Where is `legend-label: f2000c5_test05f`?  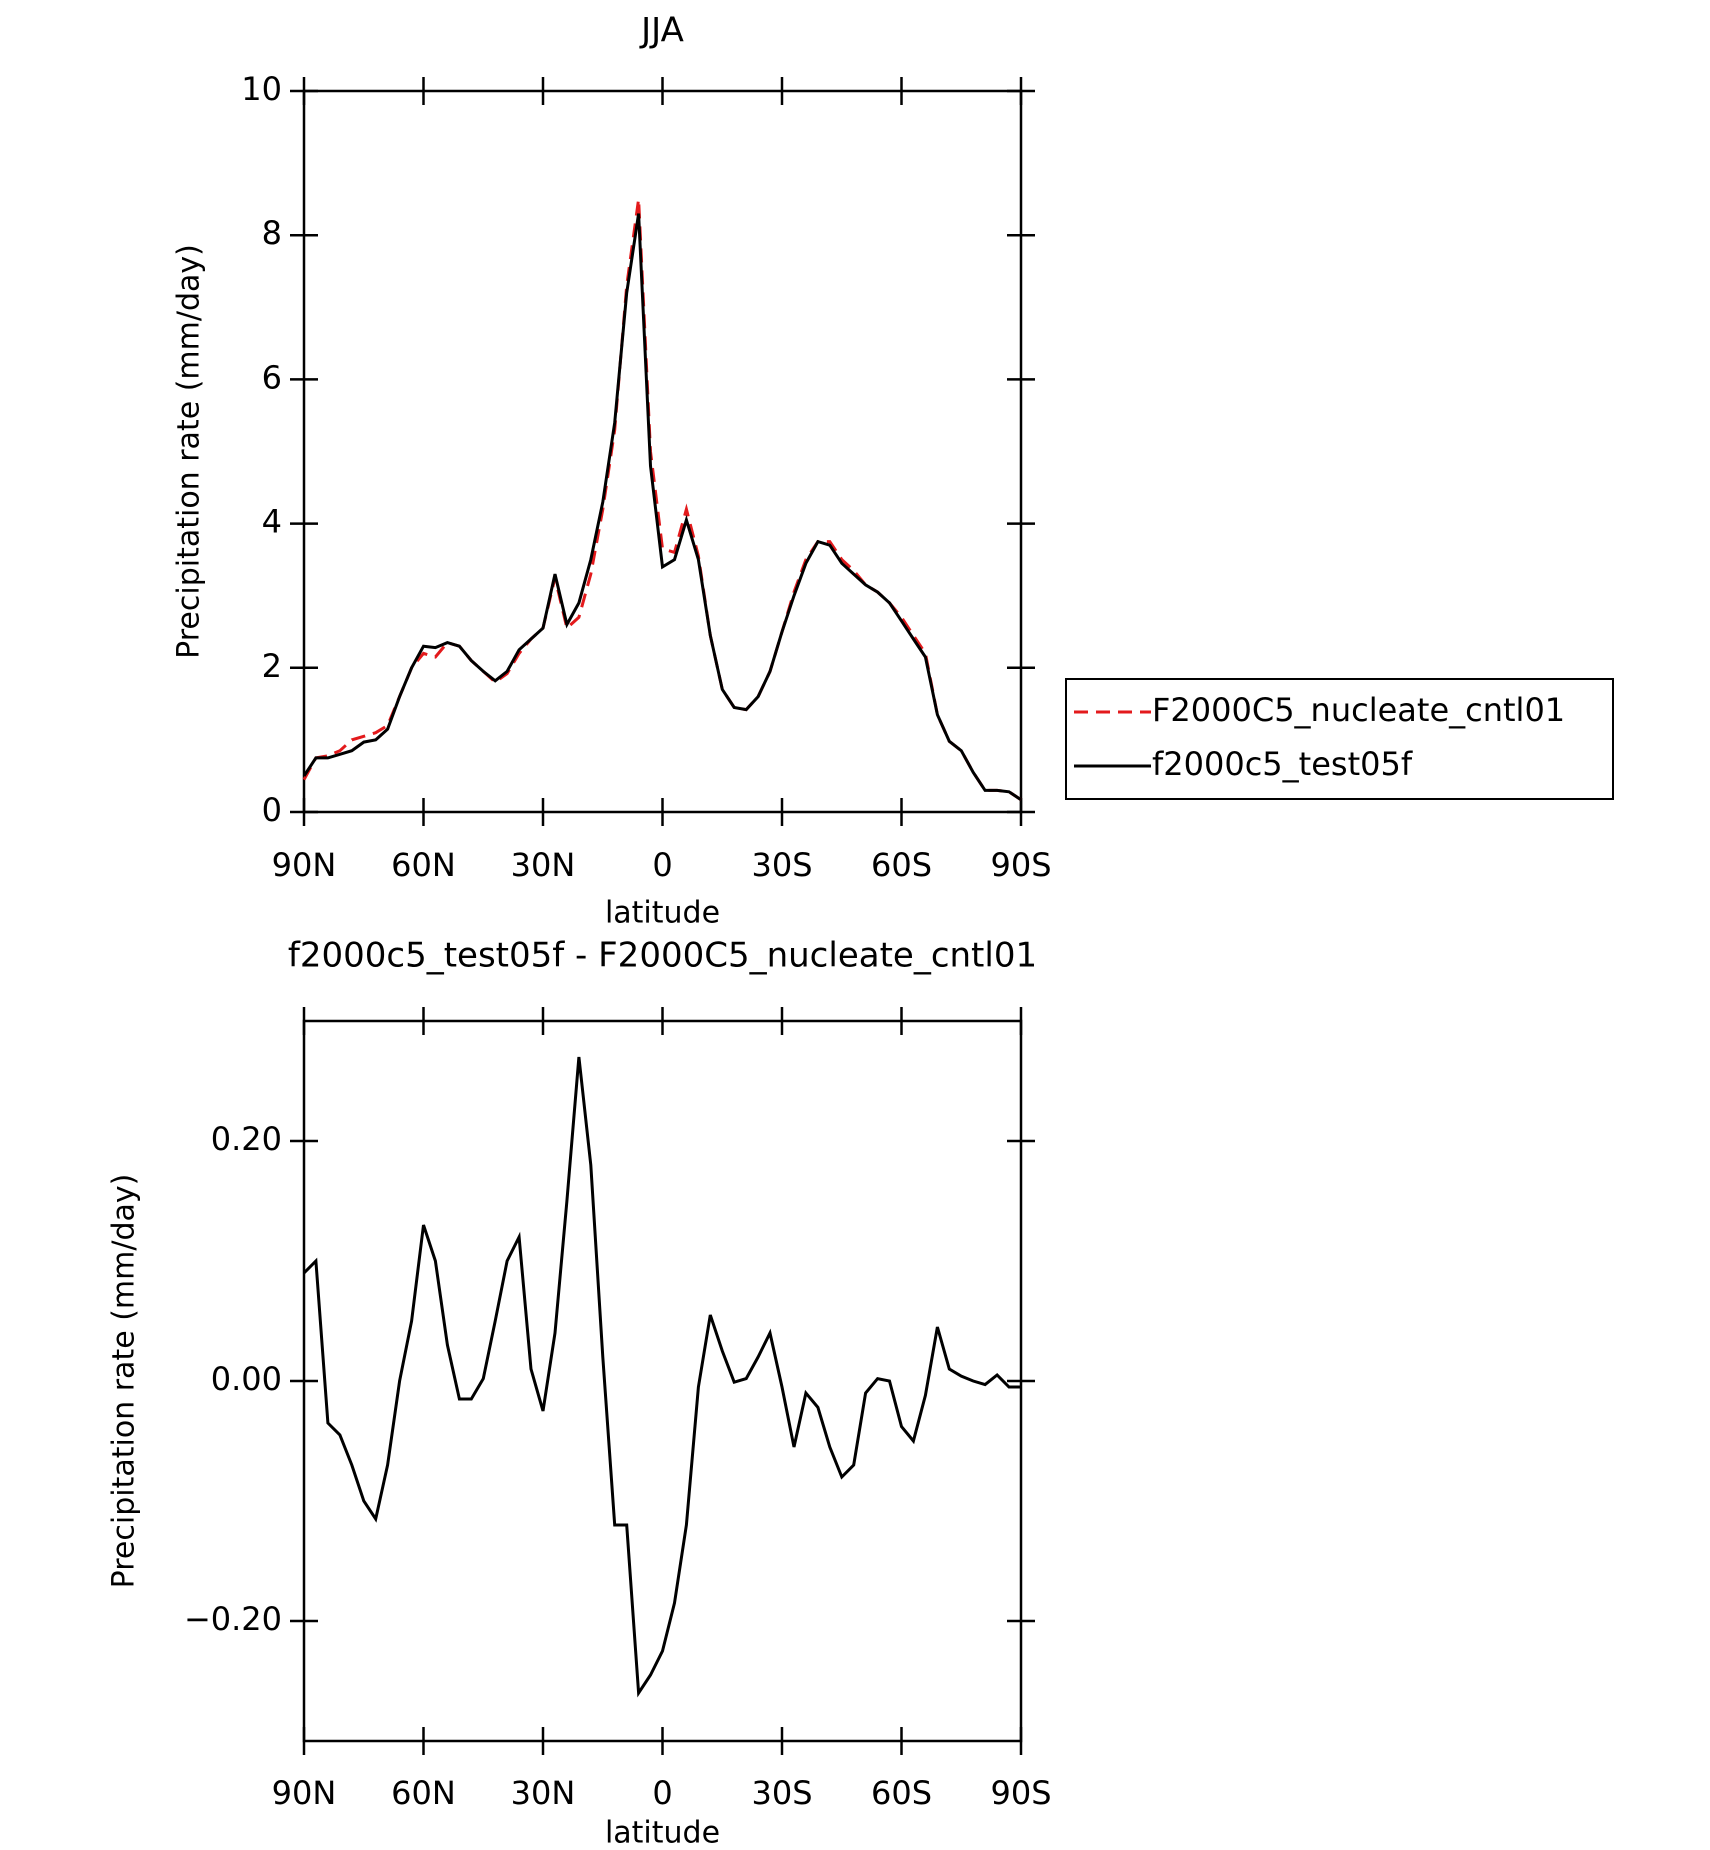
legend-label: f2000c5_test05f is located at coordinates (1282, 764).